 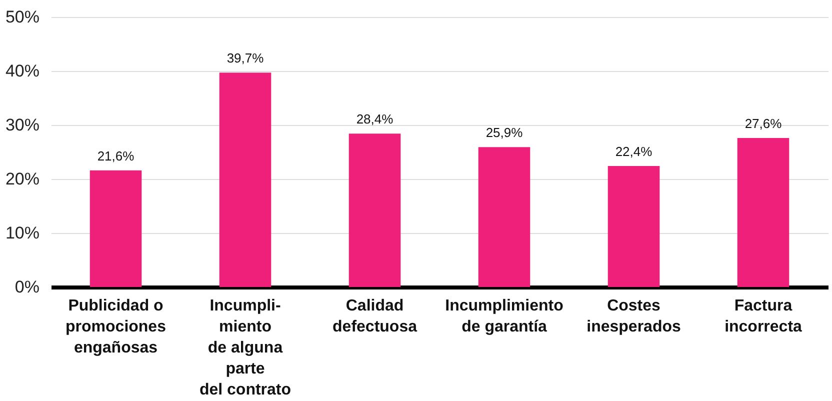 What do you see at coordinates (22, 179) in the screenshot?
I see `y-tick-label: 20%` at bounding box center [22, 179].